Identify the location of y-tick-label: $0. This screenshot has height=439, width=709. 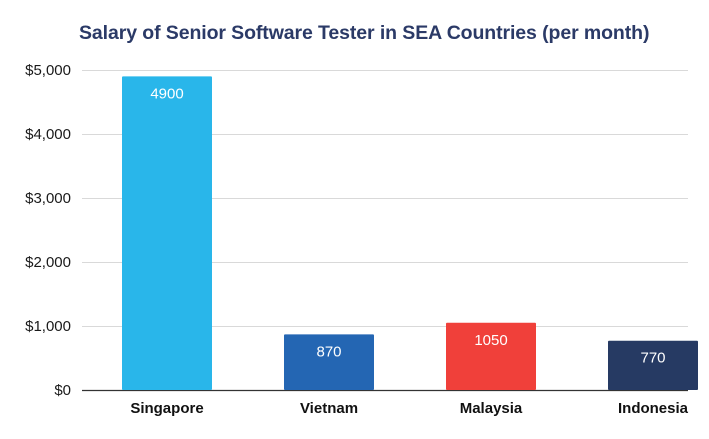
(62, 390).